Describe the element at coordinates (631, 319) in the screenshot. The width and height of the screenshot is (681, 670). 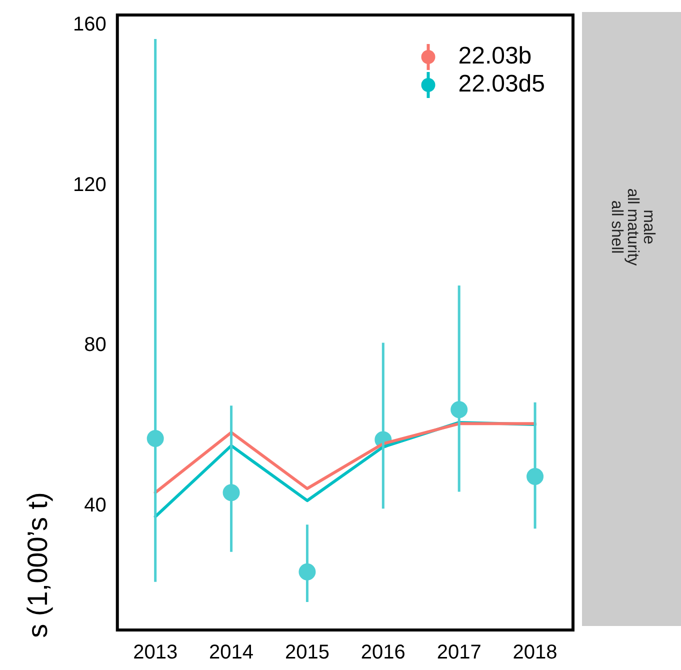
I see `facet-strip: male all maturity all shell` at that location.